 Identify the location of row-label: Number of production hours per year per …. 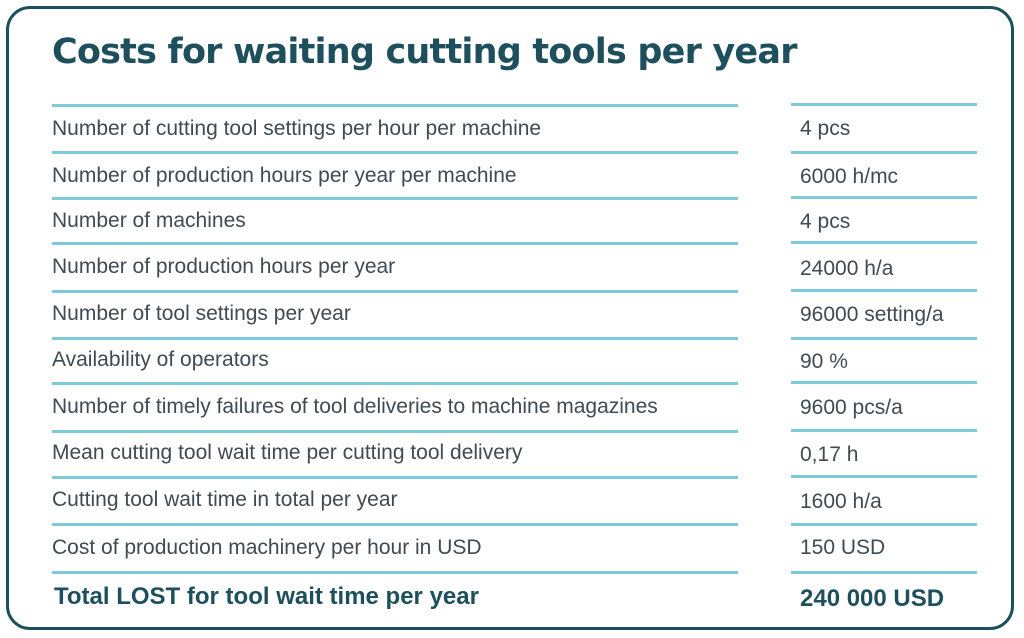
(284, 175).